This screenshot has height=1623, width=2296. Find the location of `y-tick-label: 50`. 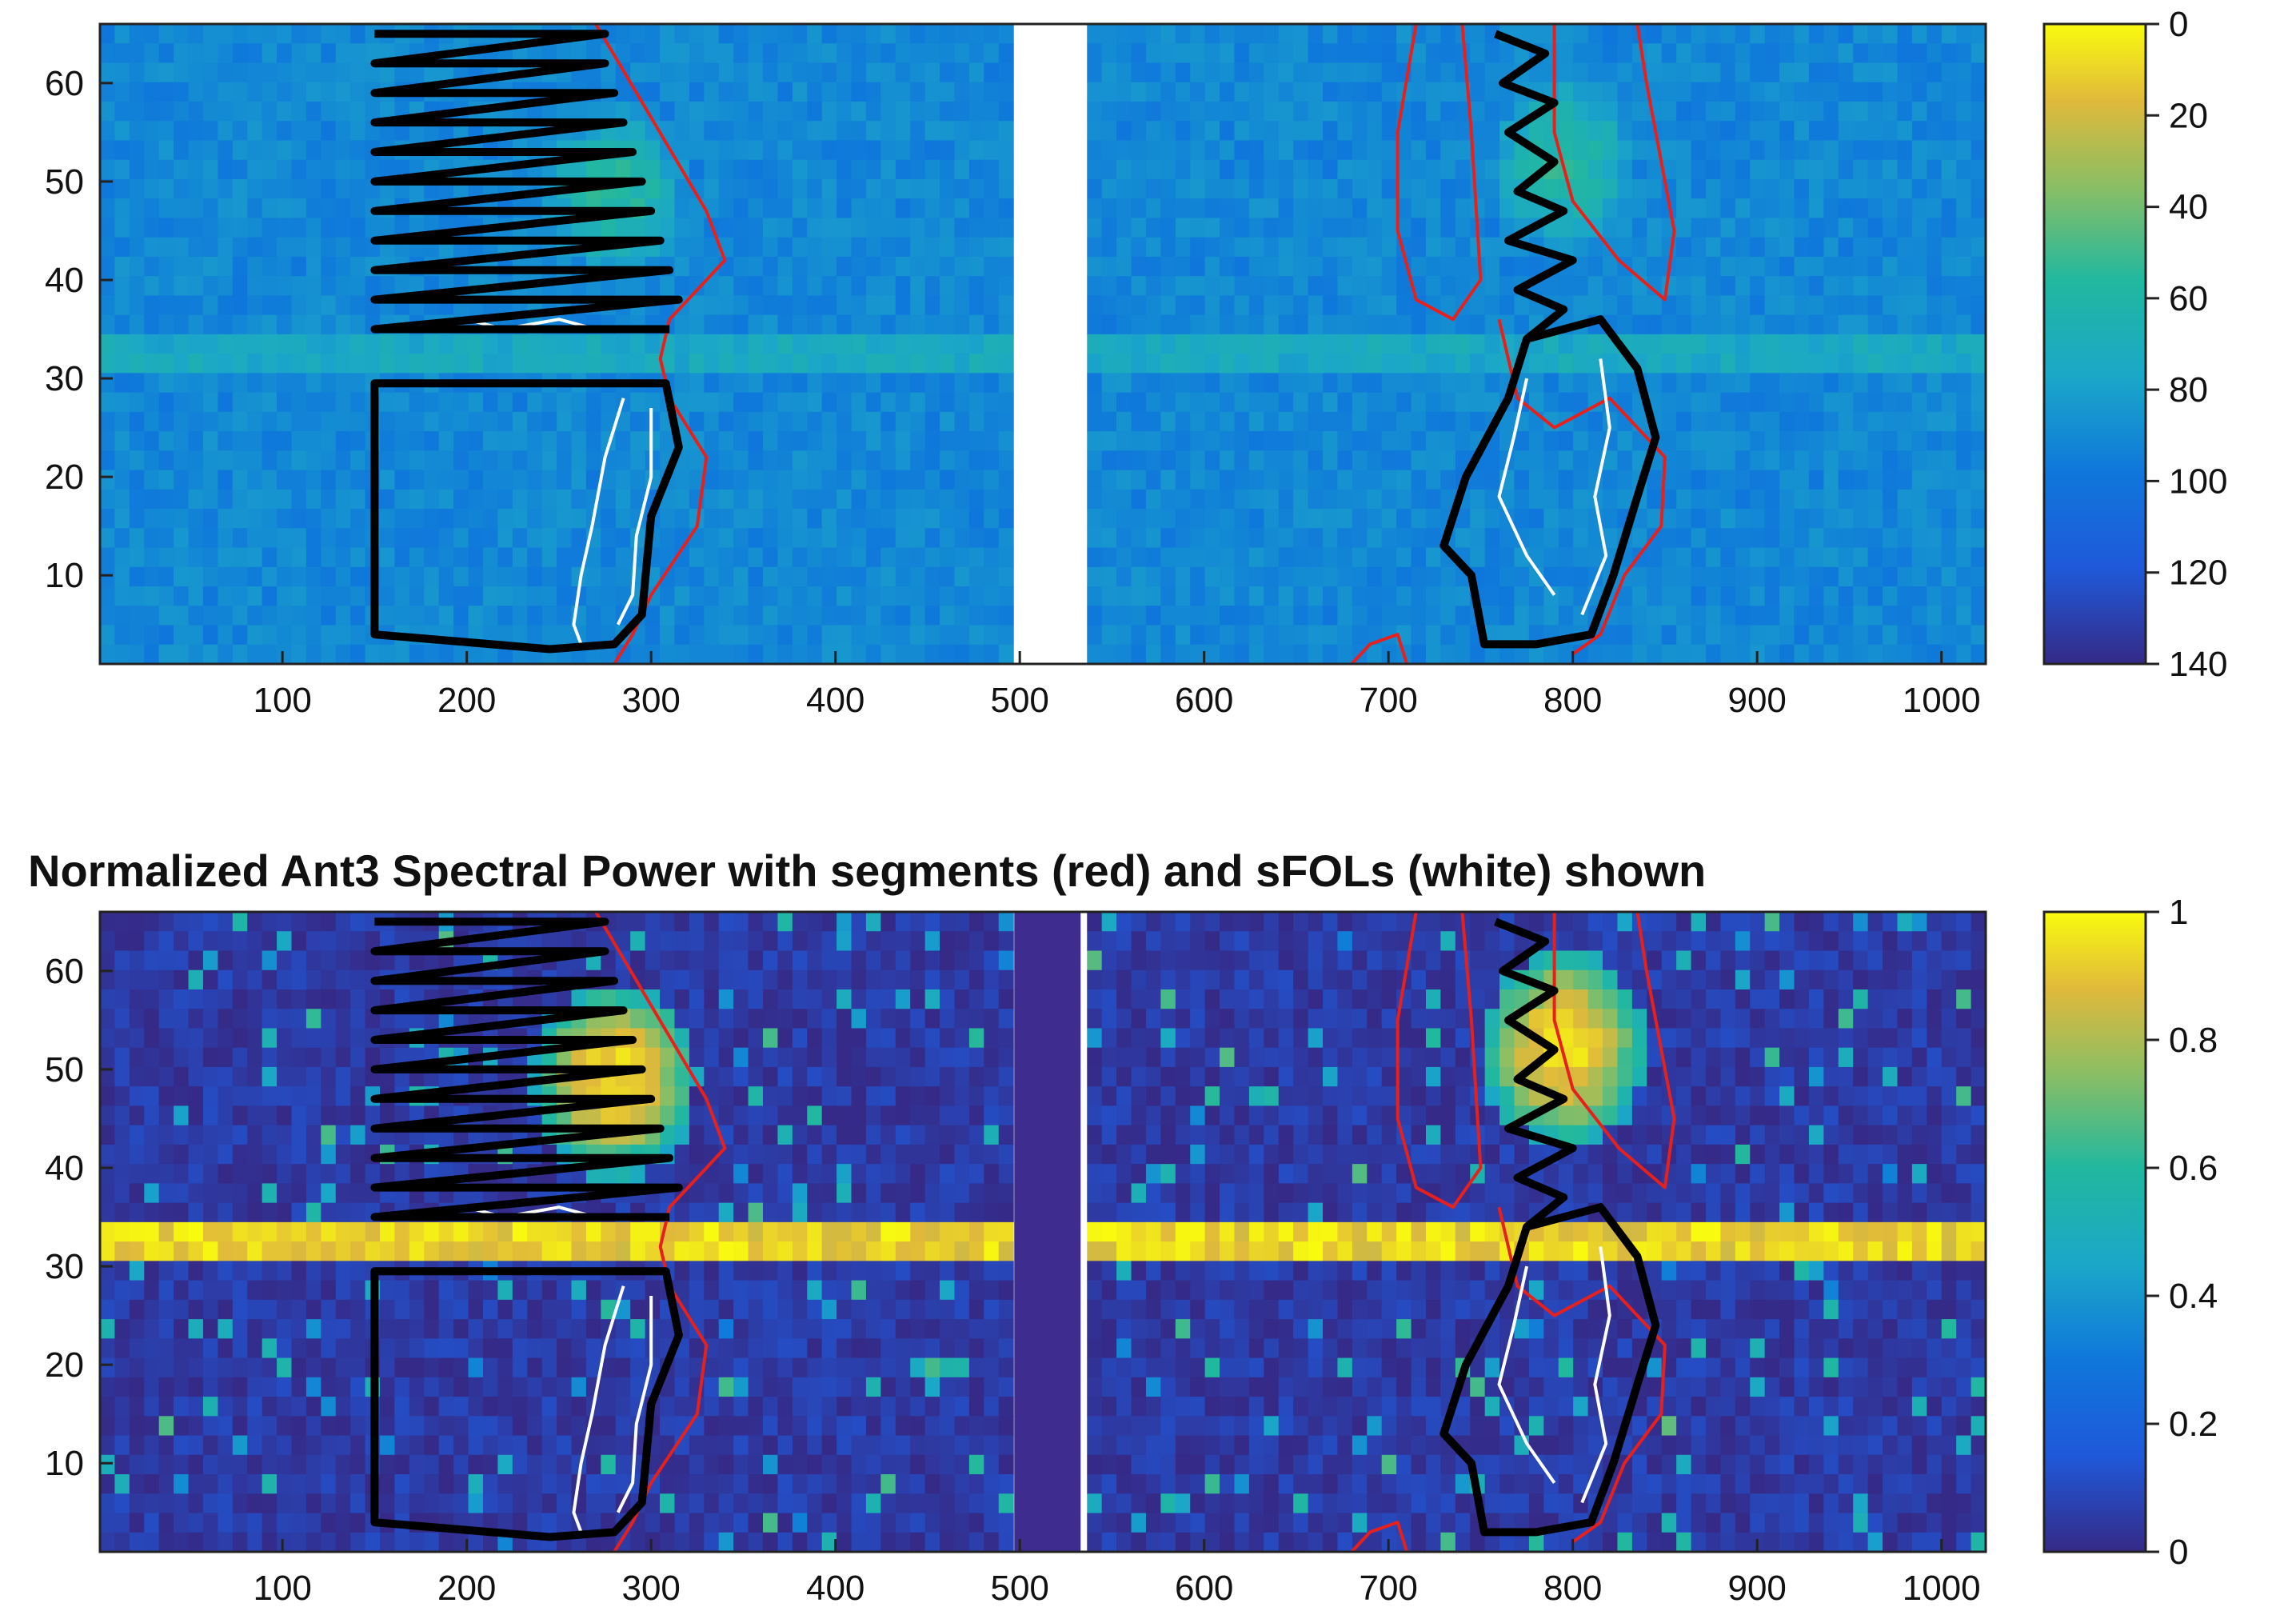

y-tick-label: 50 is located at coordinates (64, 182).